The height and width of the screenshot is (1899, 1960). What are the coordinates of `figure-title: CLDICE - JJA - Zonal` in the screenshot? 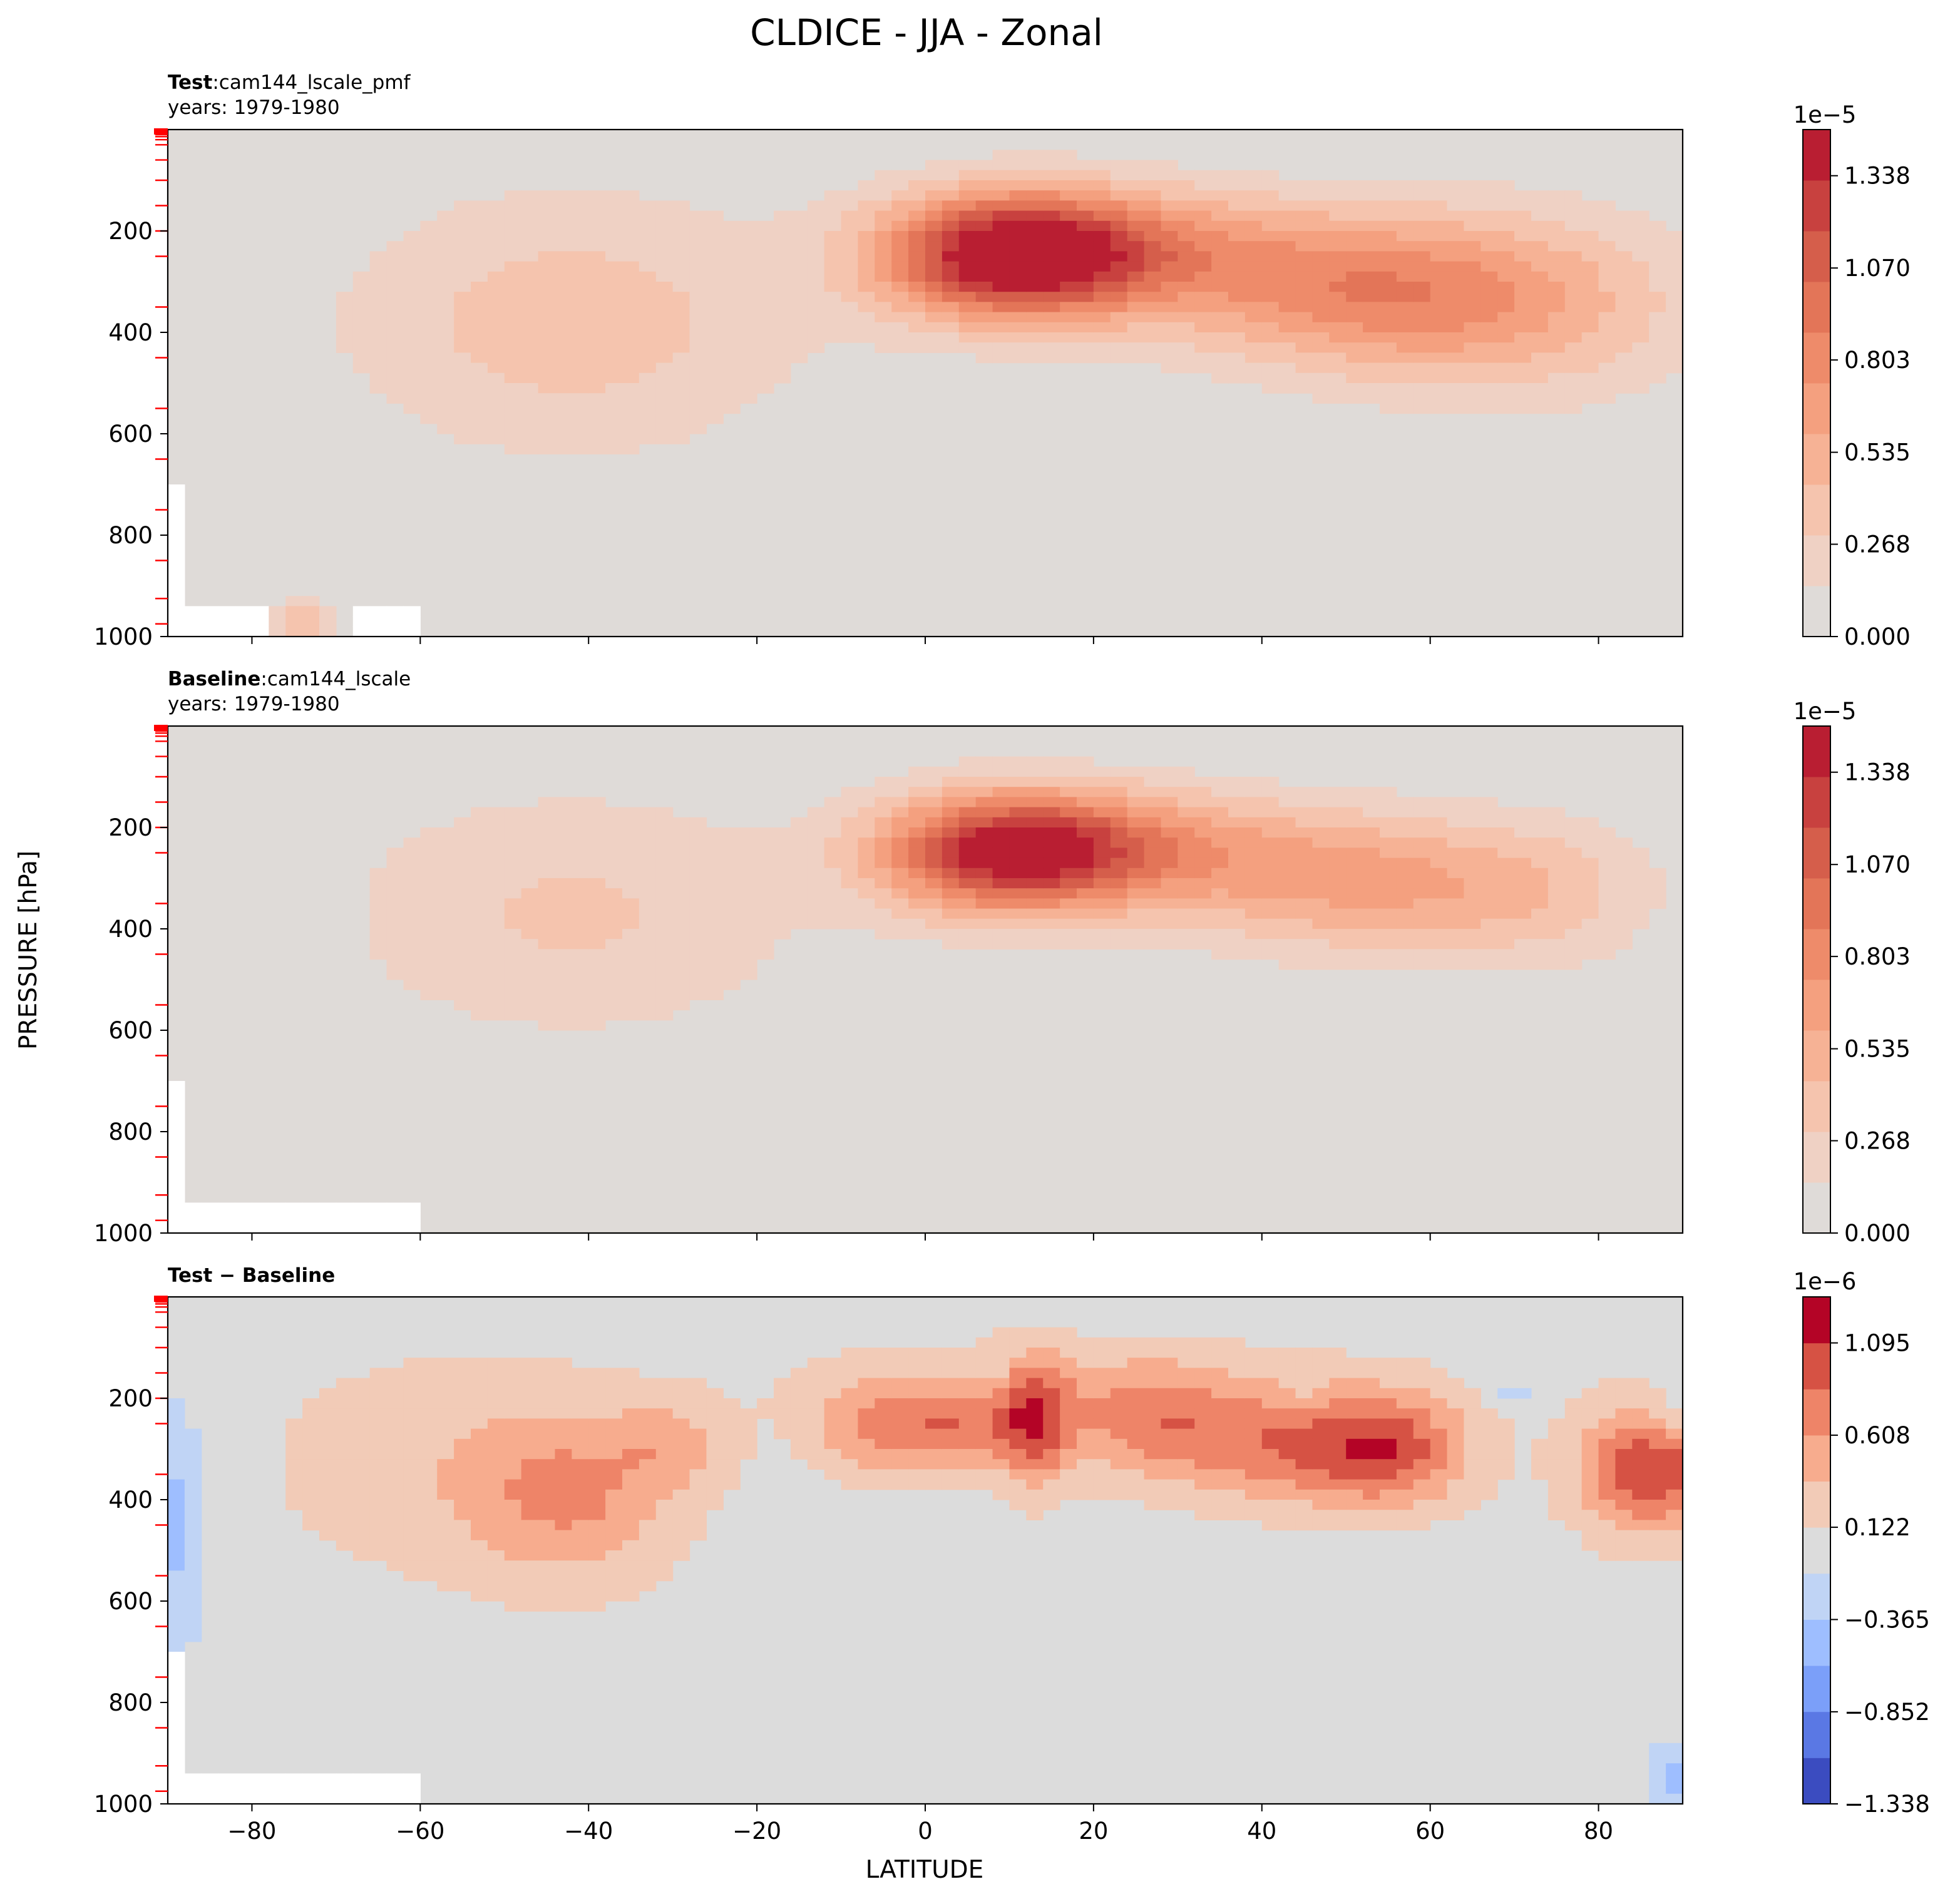 It's located at (926, 32).